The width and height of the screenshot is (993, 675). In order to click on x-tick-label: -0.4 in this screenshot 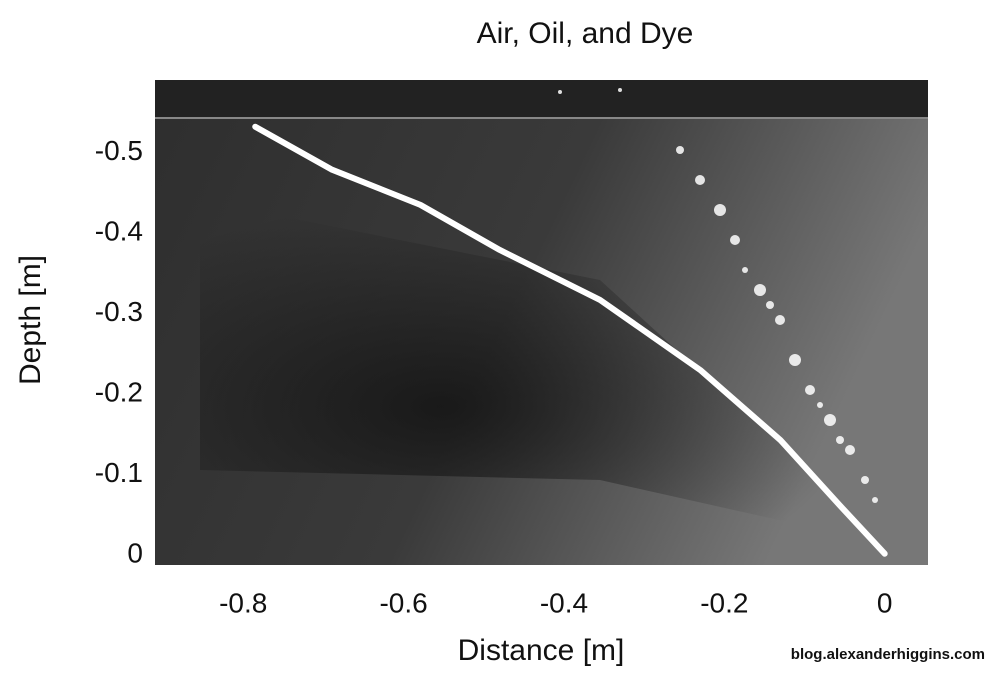, I will do `click(564, 602)`.